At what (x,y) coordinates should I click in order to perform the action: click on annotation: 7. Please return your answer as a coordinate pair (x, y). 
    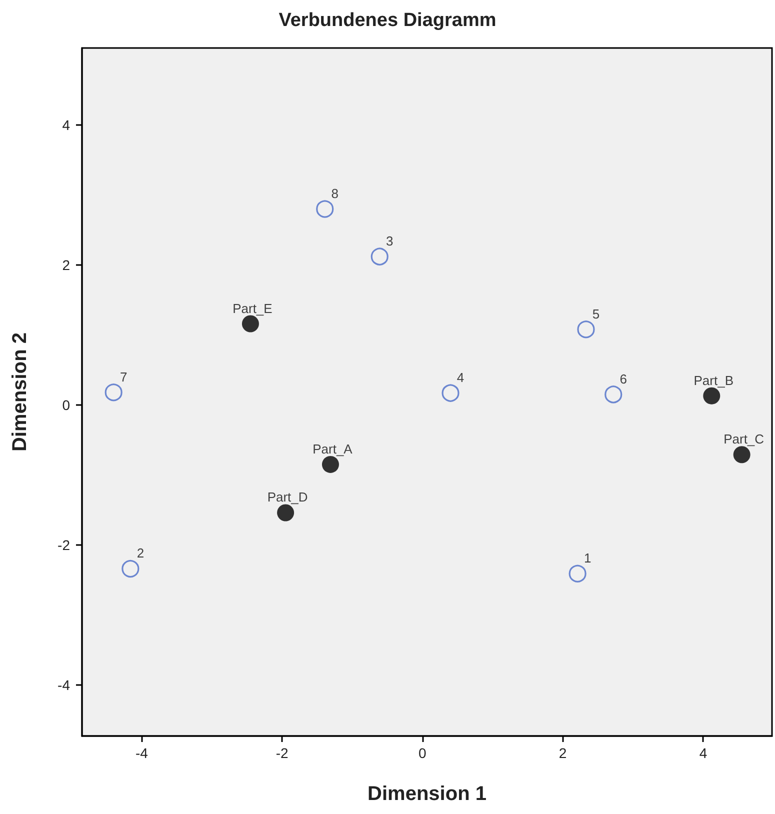
    Looking at the image, I should click on (124, 376).